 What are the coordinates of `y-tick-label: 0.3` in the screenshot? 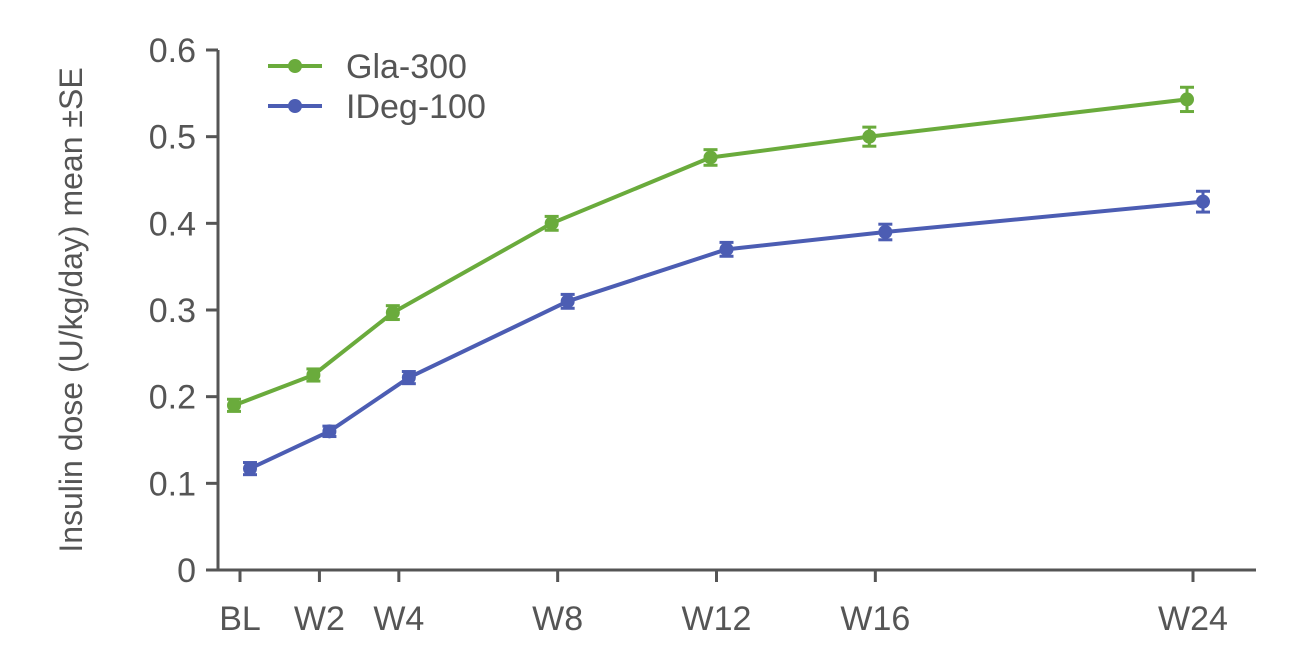 It's located at (172, 311).